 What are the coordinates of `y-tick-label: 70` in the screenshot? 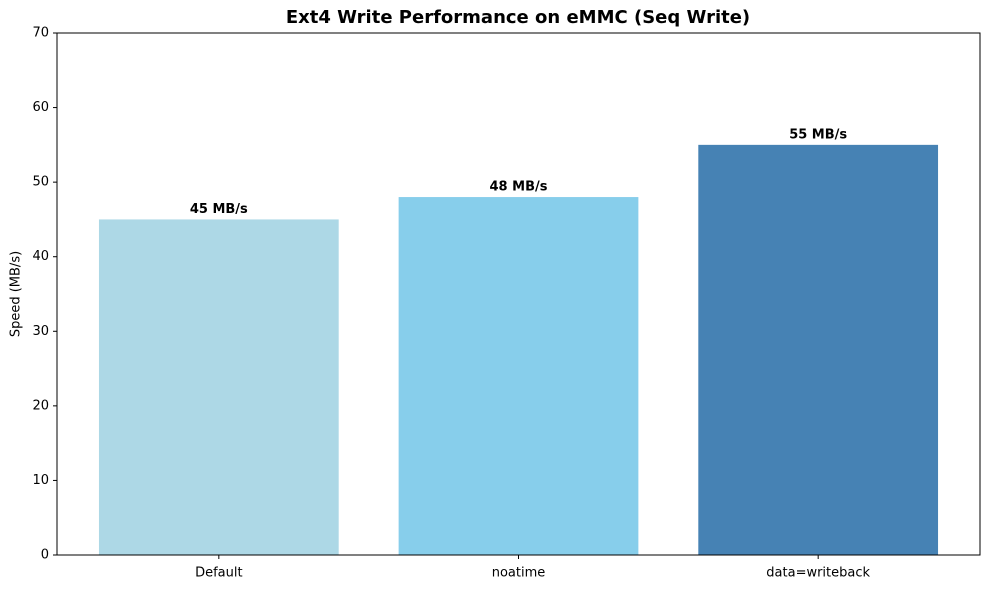 It's located at (40, 33).